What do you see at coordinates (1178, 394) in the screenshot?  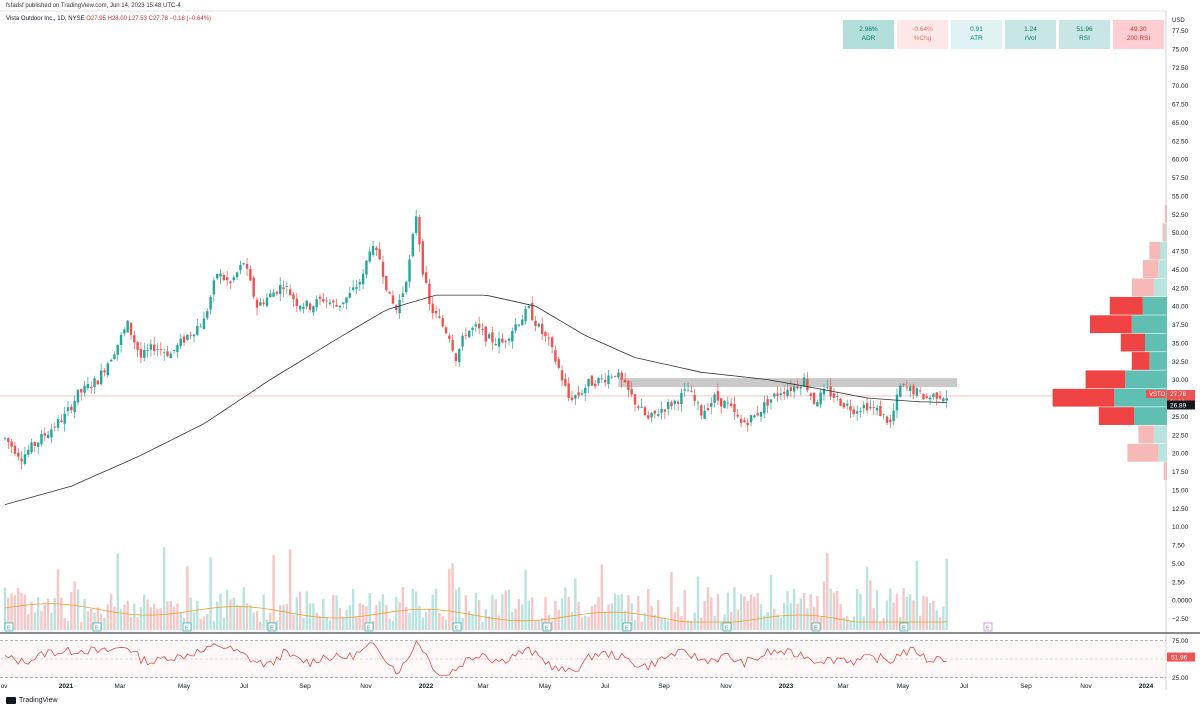 I see `last-price-label: 27.78` at bounding box center [1178, 394].